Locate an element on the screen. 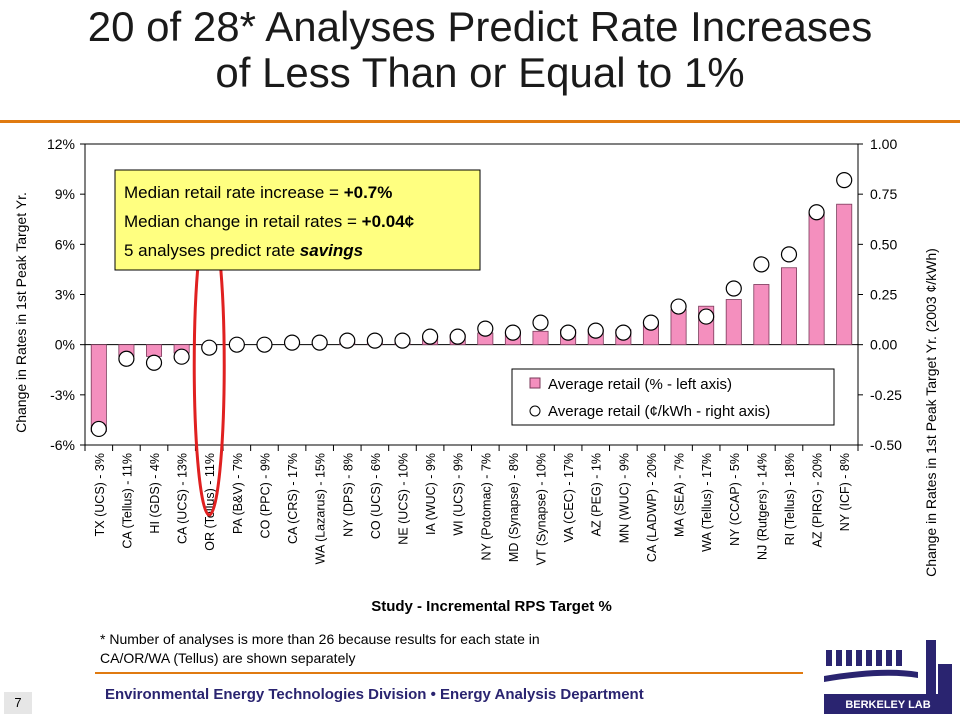  category-label: NY (DPS) - 8% is located at coordinates (348, 495).